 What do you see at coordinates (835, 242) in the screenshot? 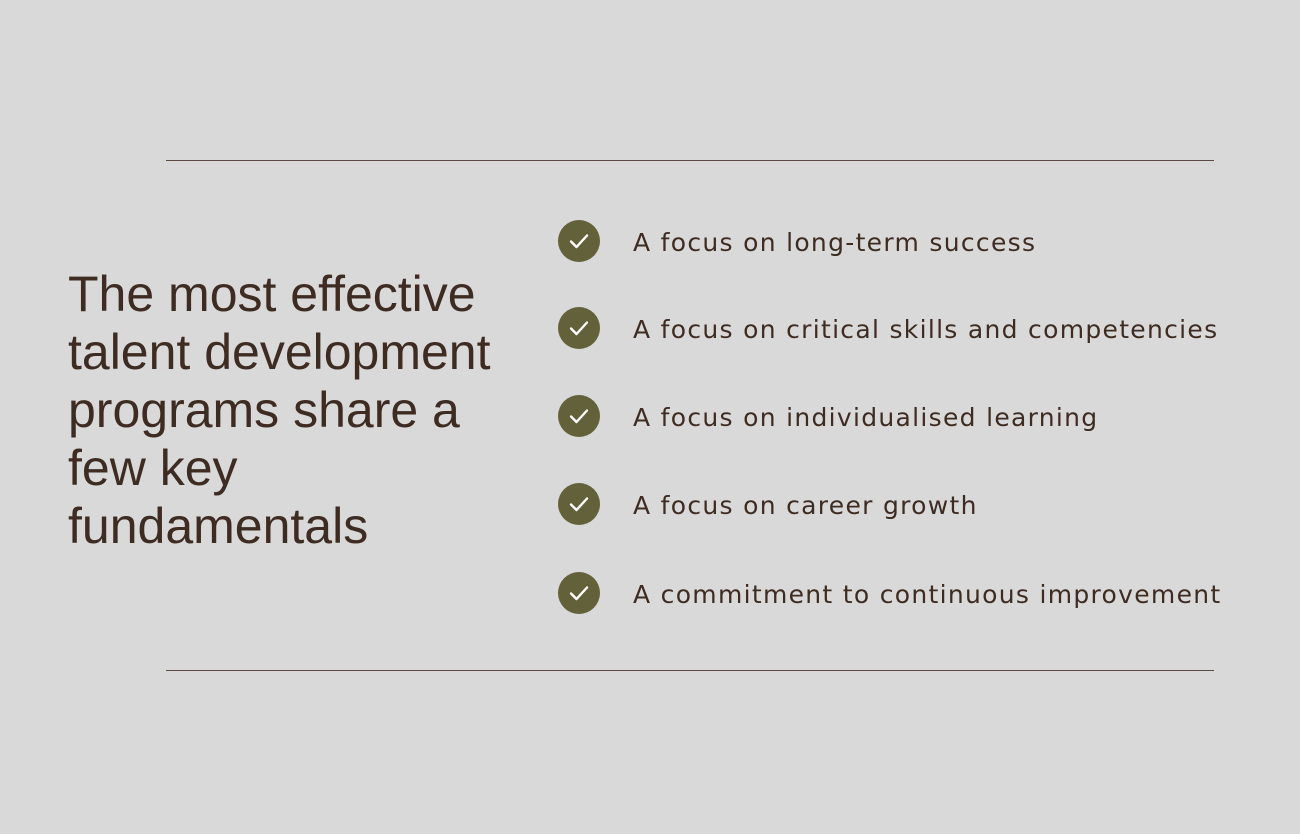
I see `list-item-label: A focus on long-term success` at bounding box center [835, 242].